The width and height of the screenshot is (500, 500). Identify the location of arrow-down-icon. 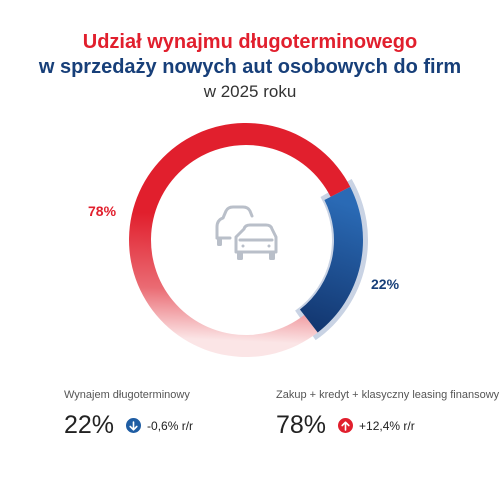
(134, 425).